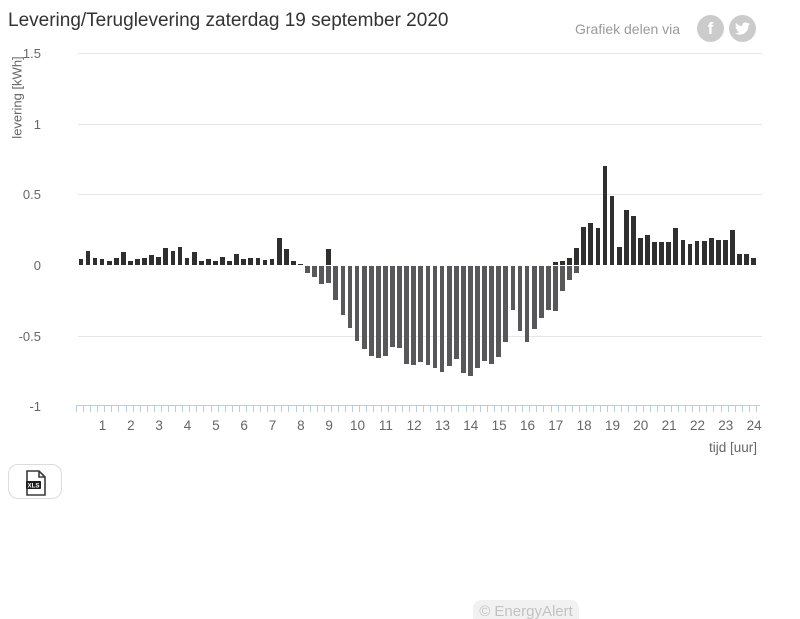  What do you see at coordinates (710, 28) in the screenshot?
I see `share-facebook-button: f` at bounding box center [710, 28].